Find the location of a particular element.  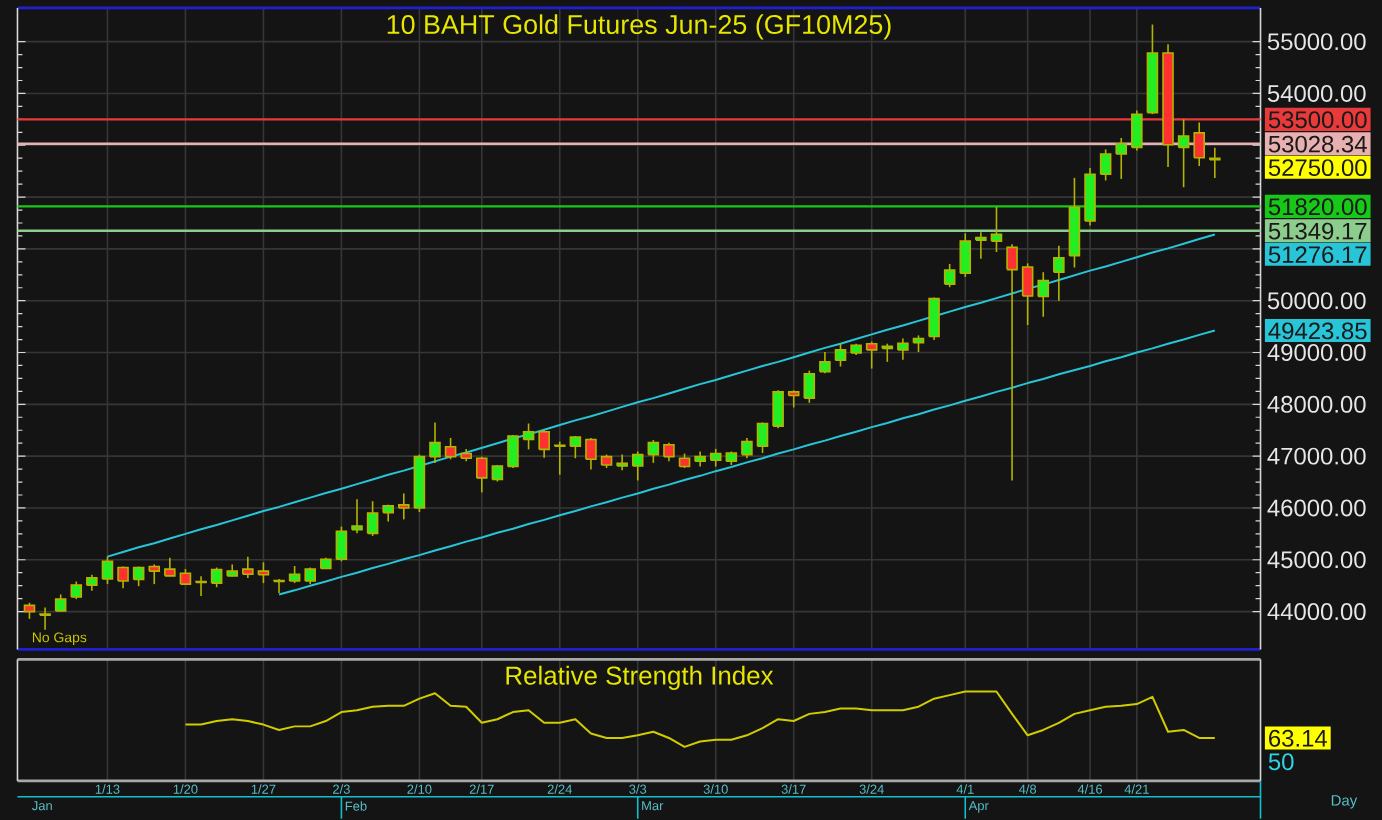

y-tick-label: 46000.00 is located at coordinates (1316, 508).